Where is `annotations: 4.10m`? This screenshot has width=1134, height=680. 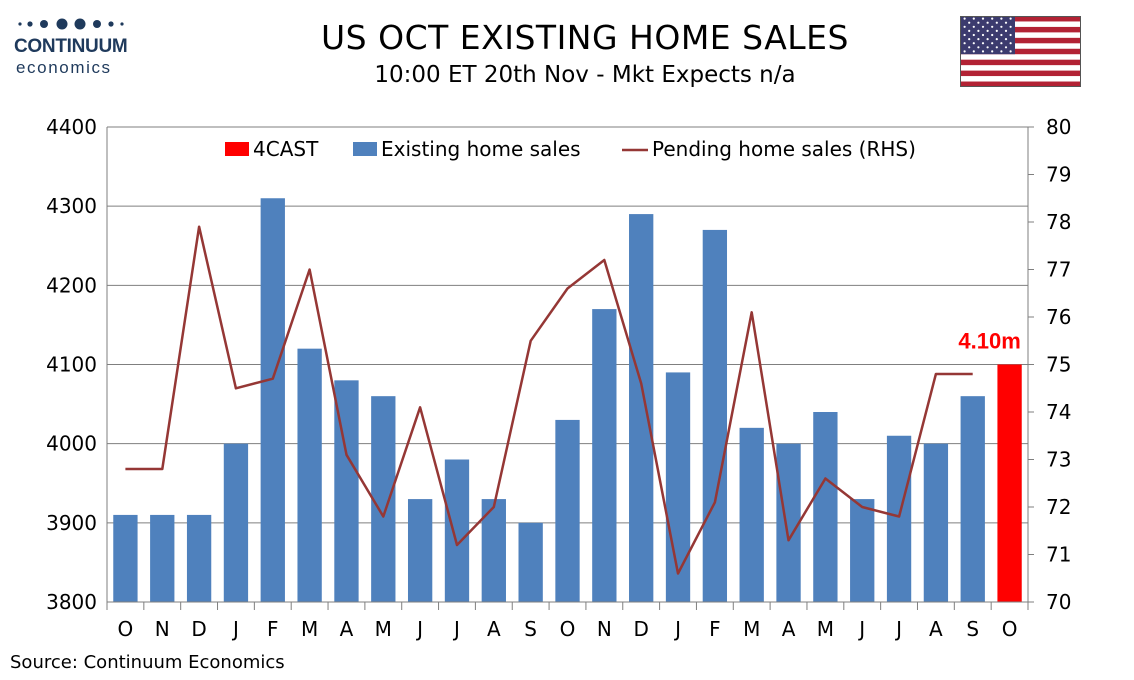
annotations: 4.10m is located at coordinates (989, 341).